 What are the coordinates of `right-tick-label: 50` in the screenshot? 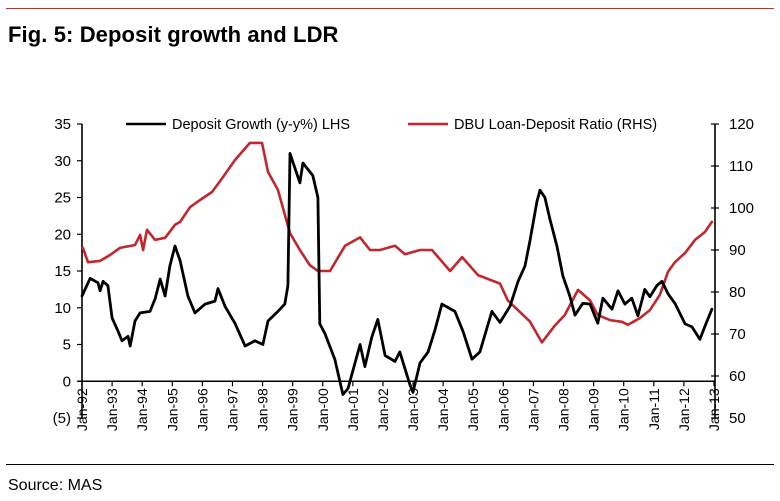 It's located at (737, 418).